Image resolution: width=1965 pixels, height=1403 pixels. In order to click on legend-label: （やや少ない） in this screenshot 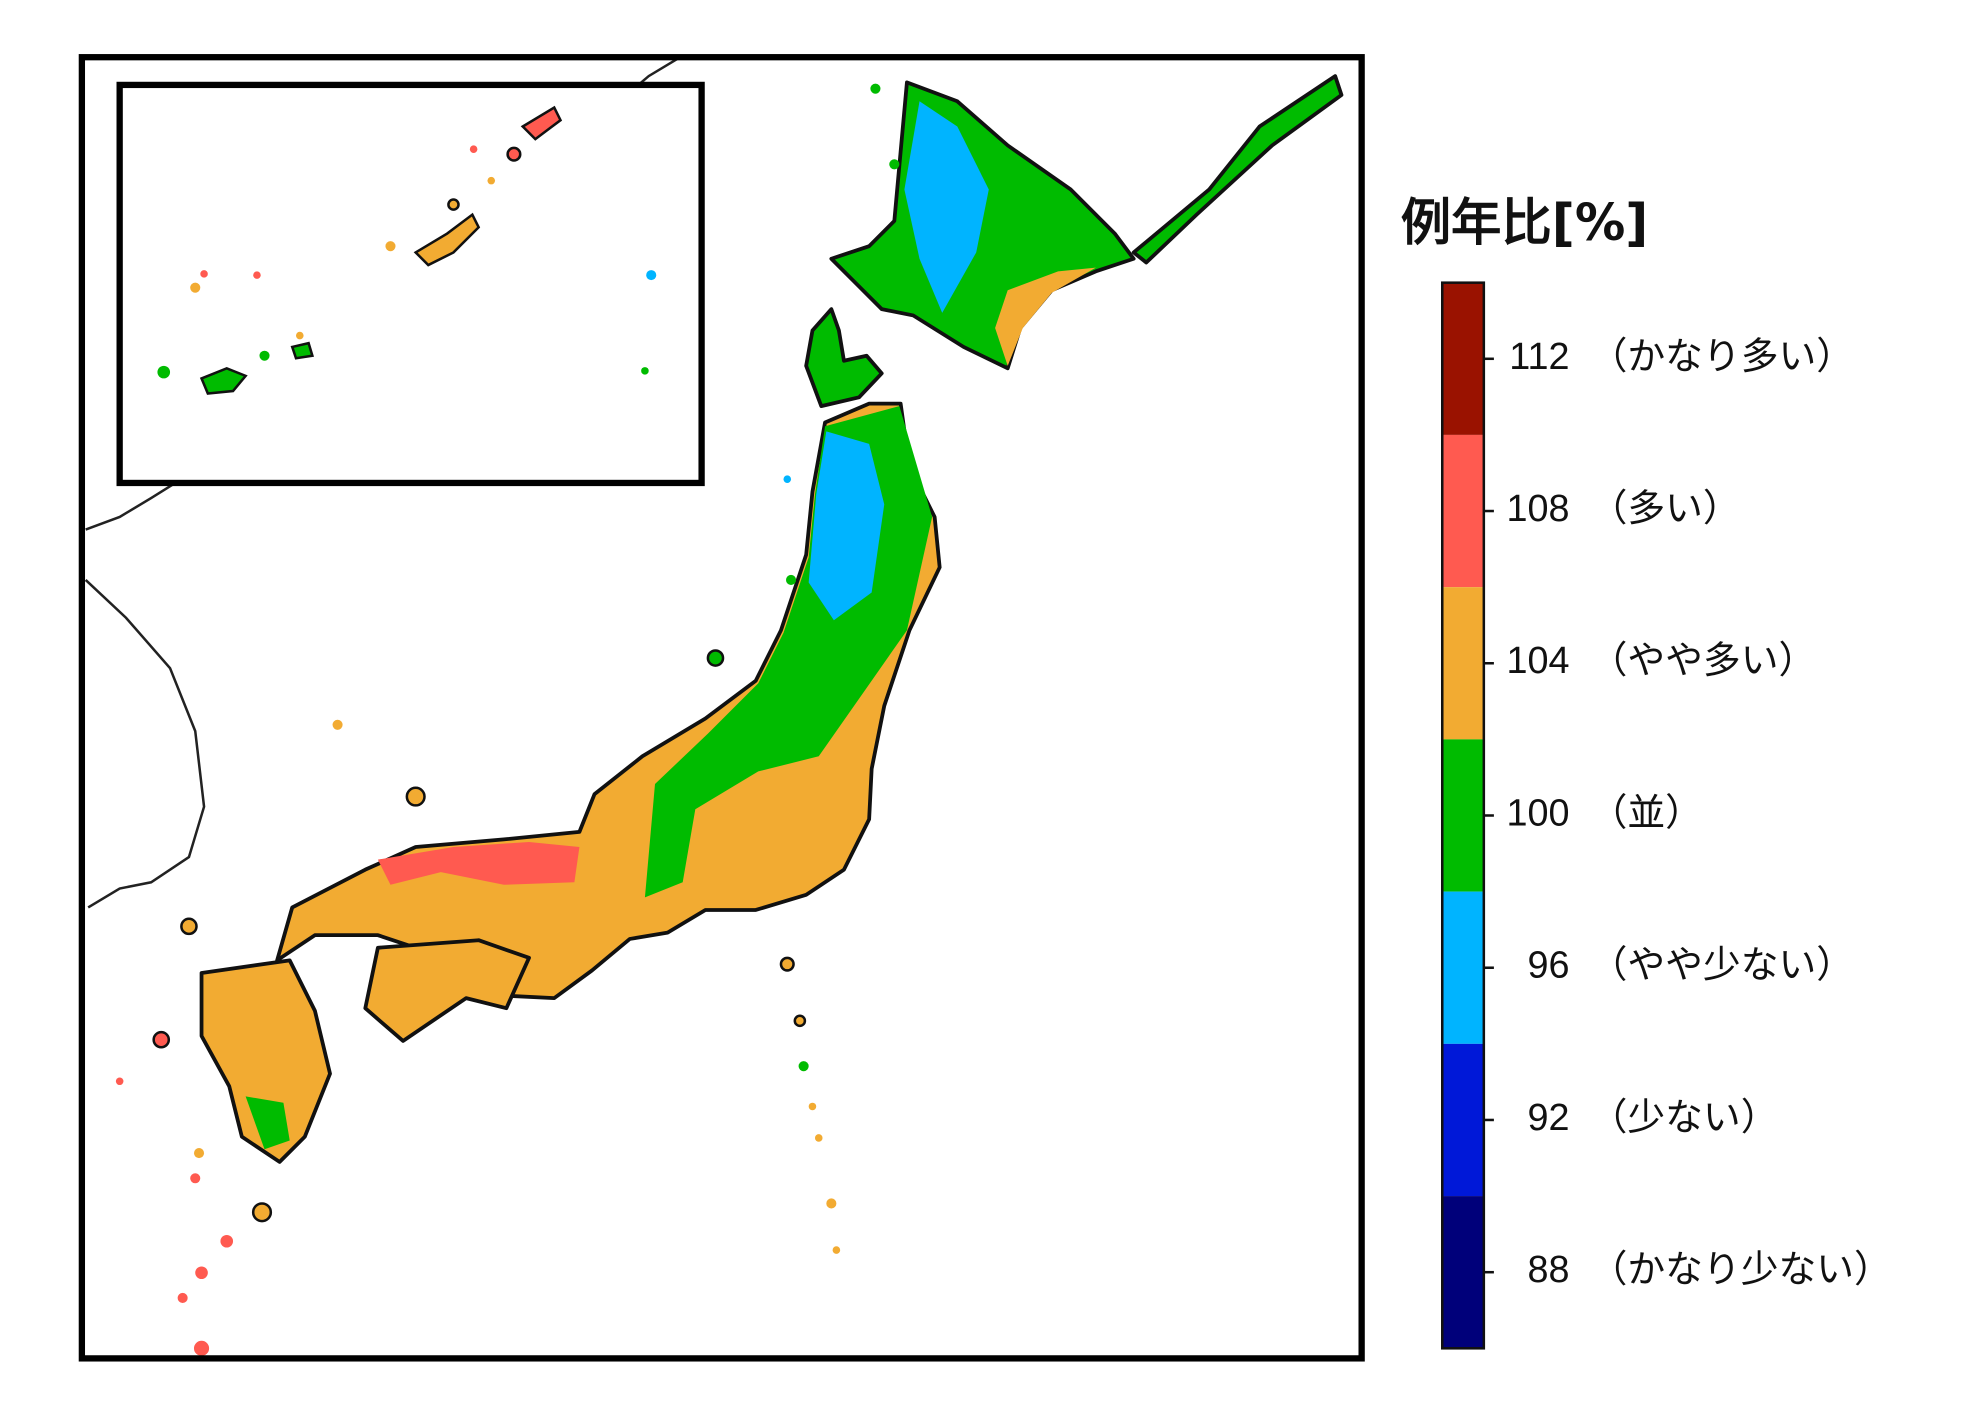, I will do `click(1722, 966)`.